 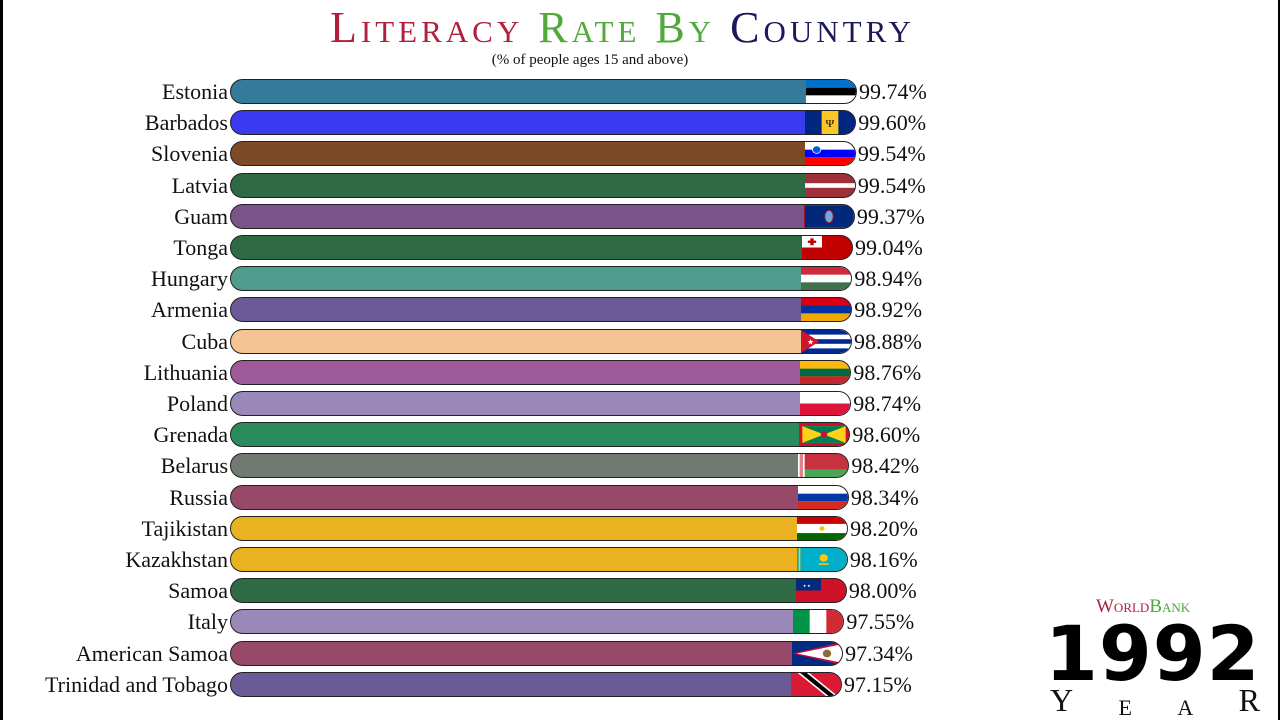 What do you see at coordinates (825, 372) in the screenshot?
I see `lithuania-flag-icon` at bounding box center [825, 372].